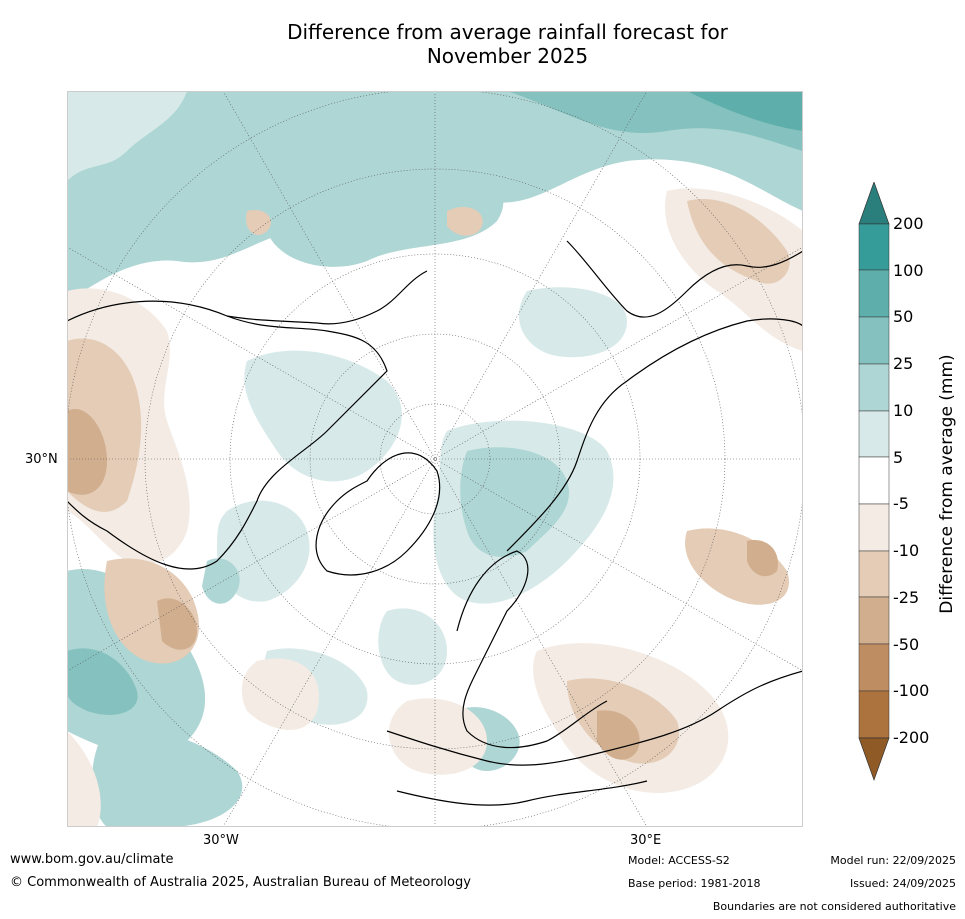 This screenshot has width=965, height=919. What do you see at coordinates (41, 459) in the screenshot?
I see `lat-label-30n: 30°N` at bounding box center [41, 459].